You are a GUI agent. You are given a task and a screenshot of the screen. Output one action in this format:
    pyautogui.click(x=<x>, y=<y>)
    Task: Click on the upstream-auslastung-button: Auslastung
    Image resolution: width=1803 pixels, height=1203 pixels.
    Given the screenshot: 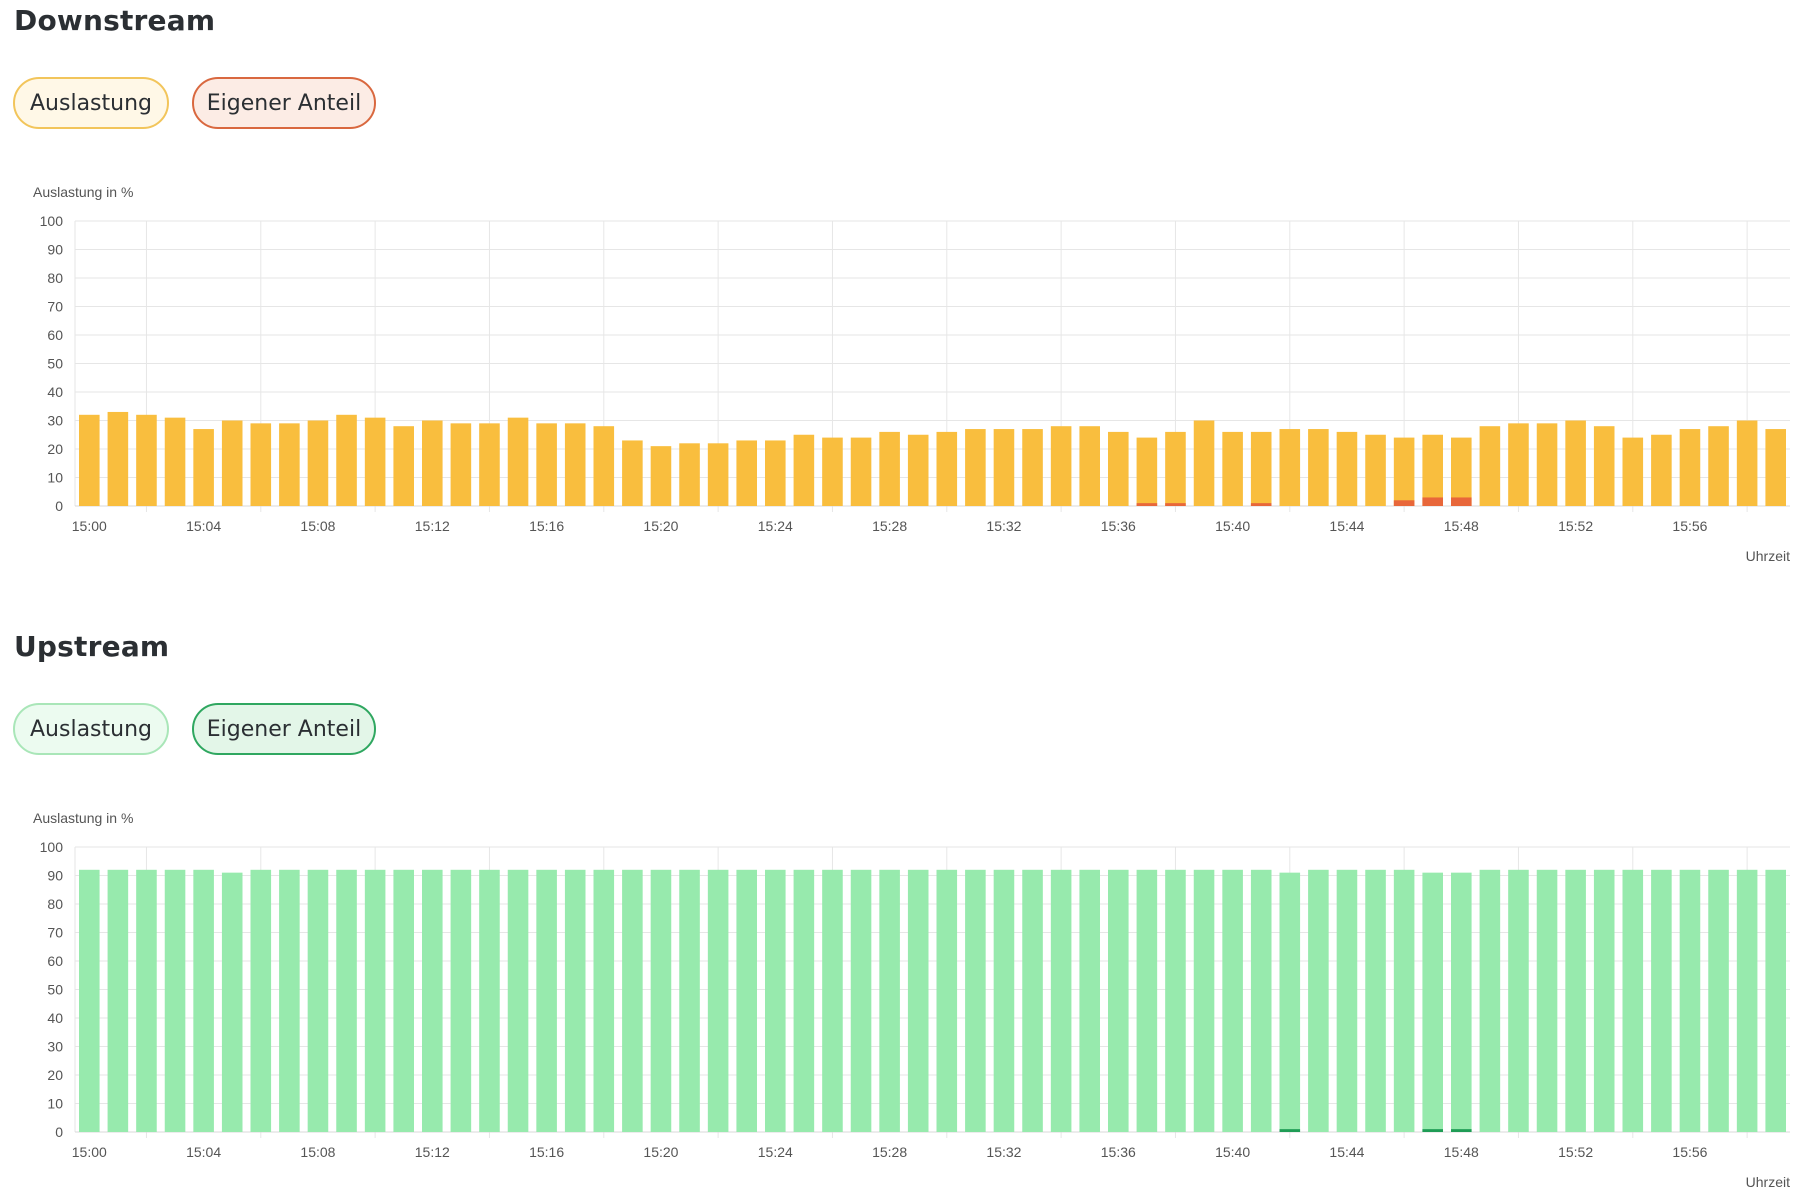 What is the action you would take?
    pyautogui.click(x=91, y=729)
    